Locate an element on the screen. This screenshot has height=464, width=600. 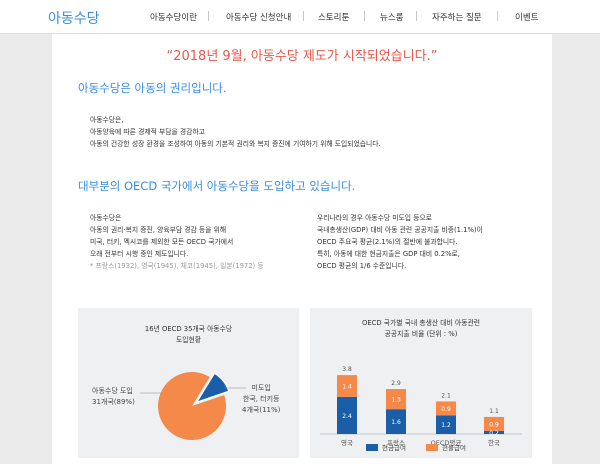
pie-chart-title-line: 도입현황 is located at coordinates (188, 340).